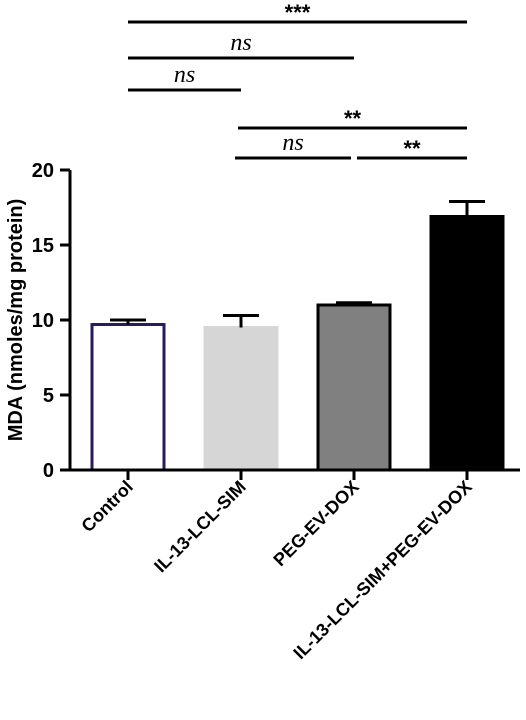  What do you see at coordinates (315, 523) in the screenshot?
I see `x-tick-label: PEG-EV-DOX` at bounding box center [315, 523].